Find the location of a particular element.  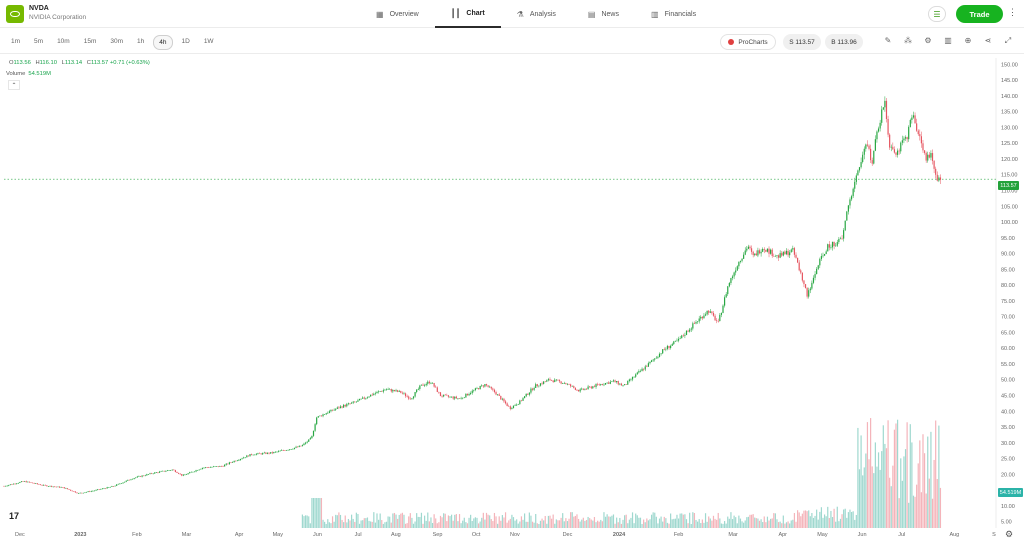

y-tick-label: 55.00 is located at coordinates (1008, 365).